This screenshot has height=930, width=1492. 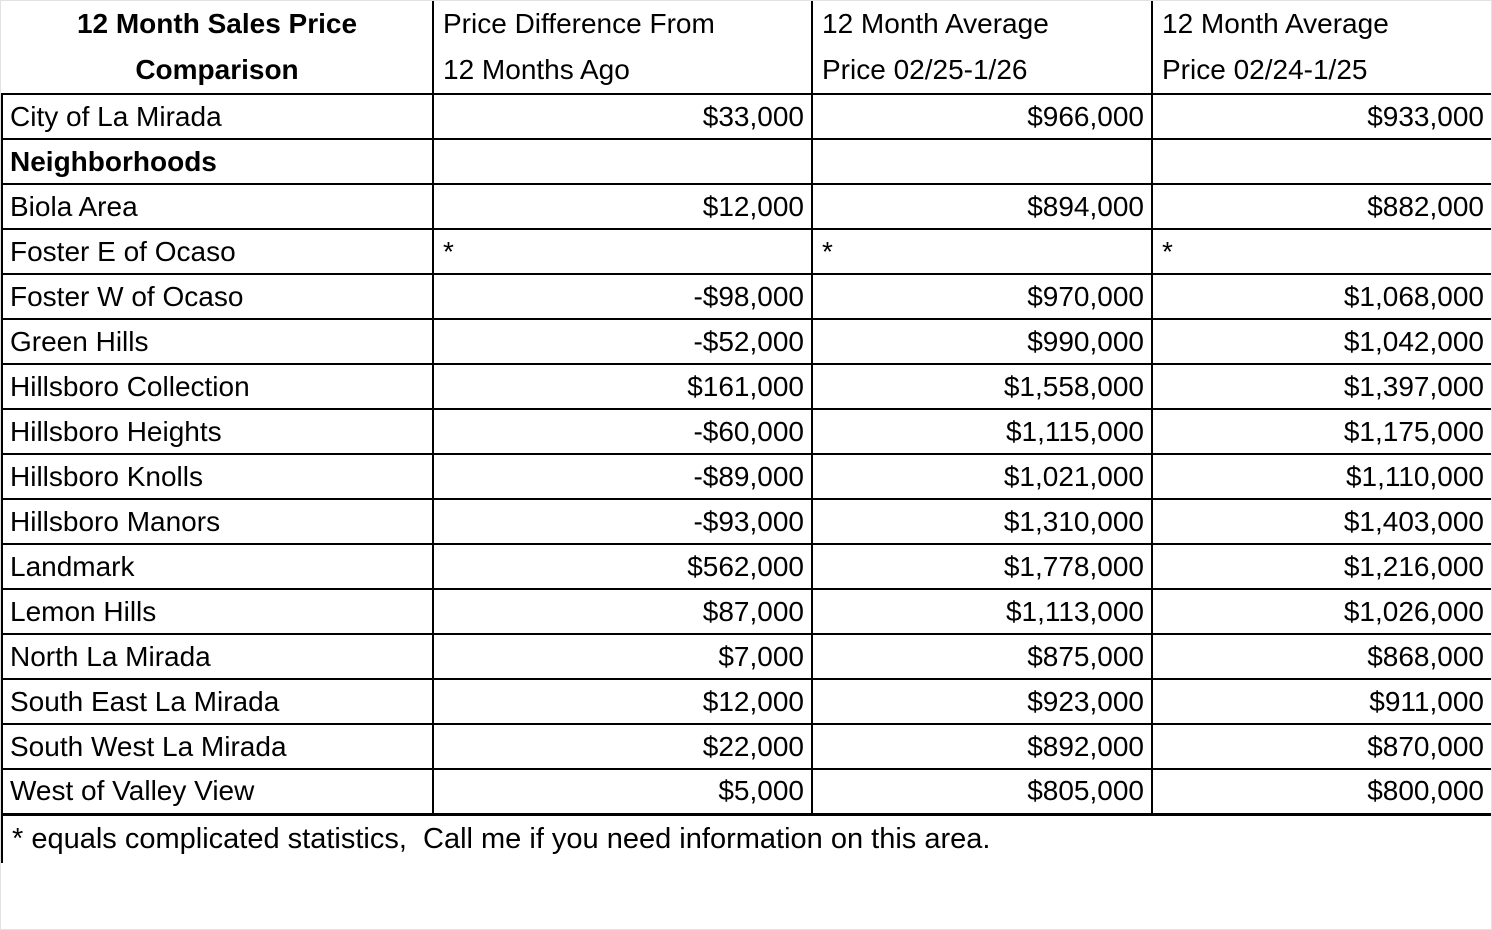 What do you see at coordinates (982, 296) in the screenshot?
I see `avg-price-current-cell: $970,000` at bounding box center [982, 296].